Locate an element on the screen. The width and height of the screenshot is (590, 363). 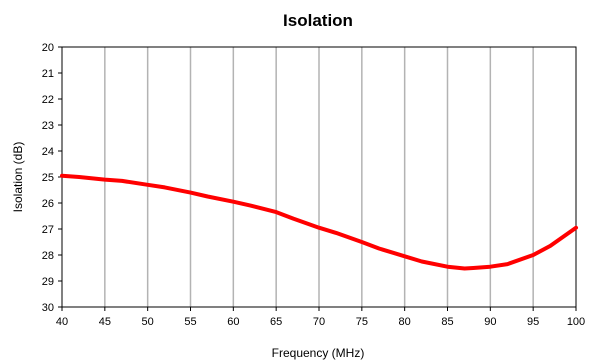
y-tick-label: 21 is located at coordinates (48, 74).